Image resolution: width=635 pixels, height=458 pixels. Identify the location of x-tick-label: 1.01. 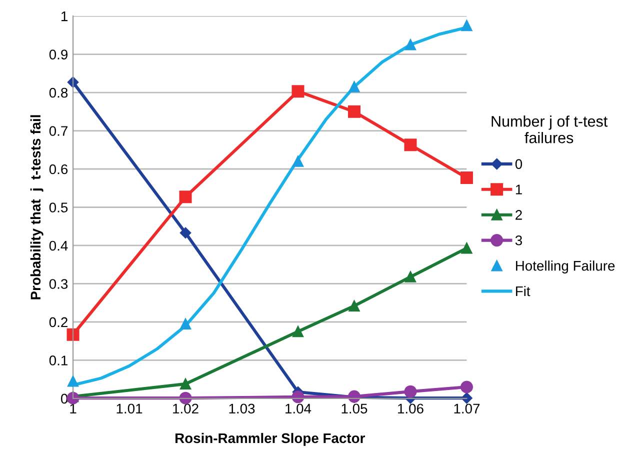
(129, 409).